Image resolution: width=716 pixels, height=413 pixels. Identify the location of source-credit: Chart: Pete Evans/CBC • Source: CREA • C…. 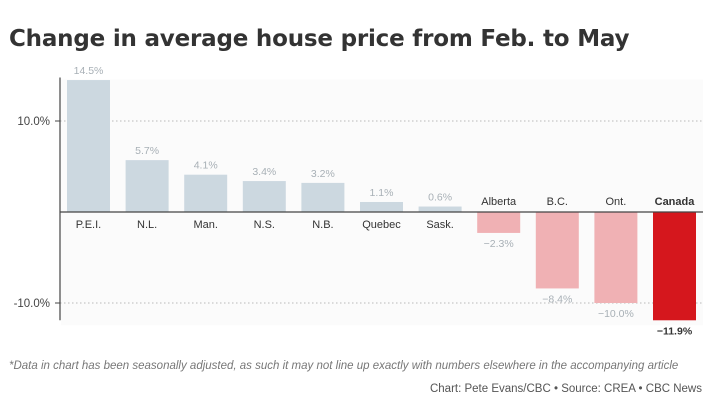
(565, 389).